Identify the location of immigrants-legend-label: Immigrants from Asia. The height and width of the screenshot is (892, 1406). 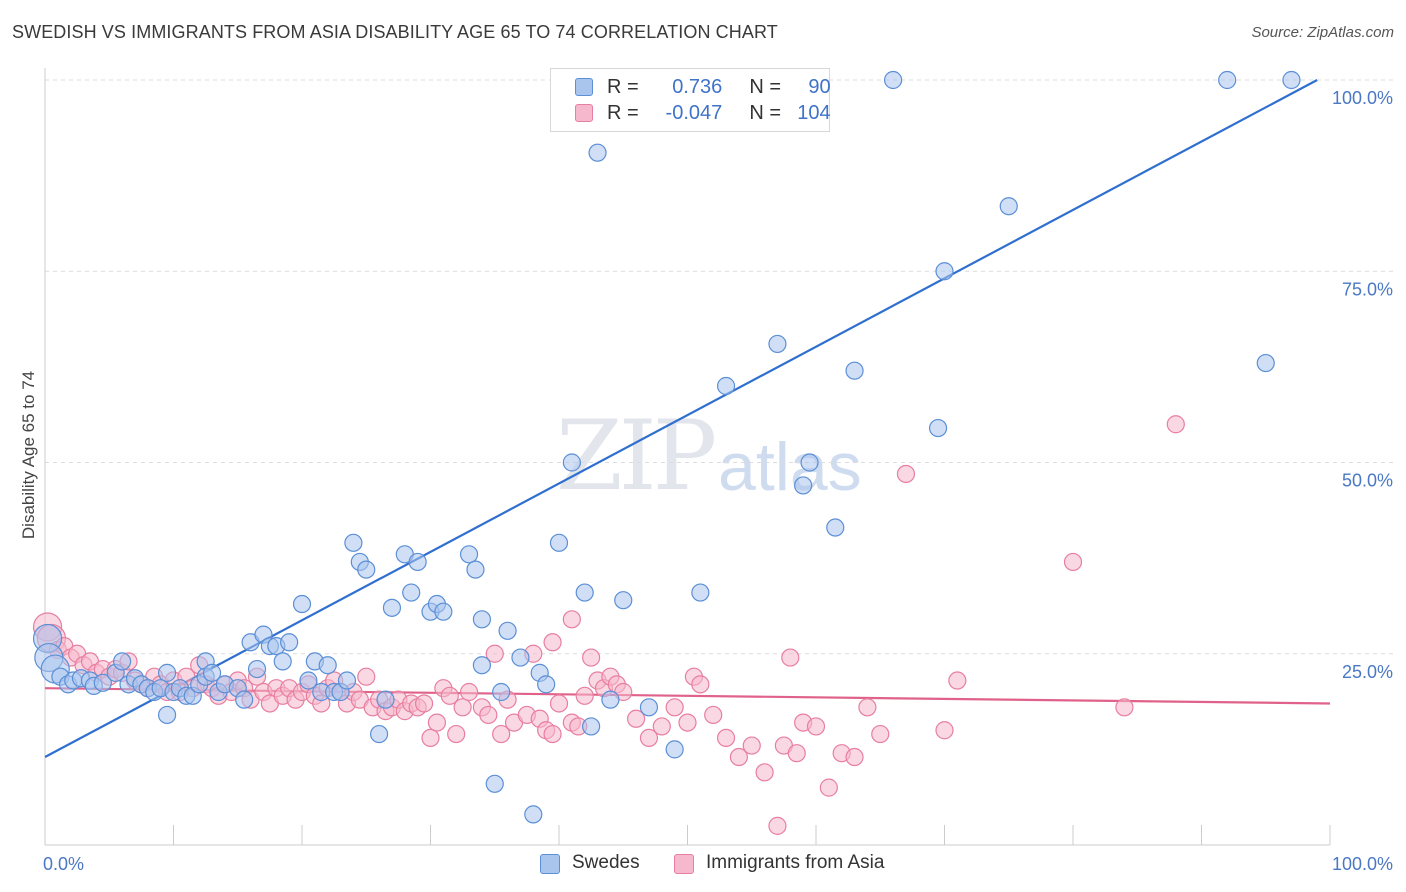
(795, 862).